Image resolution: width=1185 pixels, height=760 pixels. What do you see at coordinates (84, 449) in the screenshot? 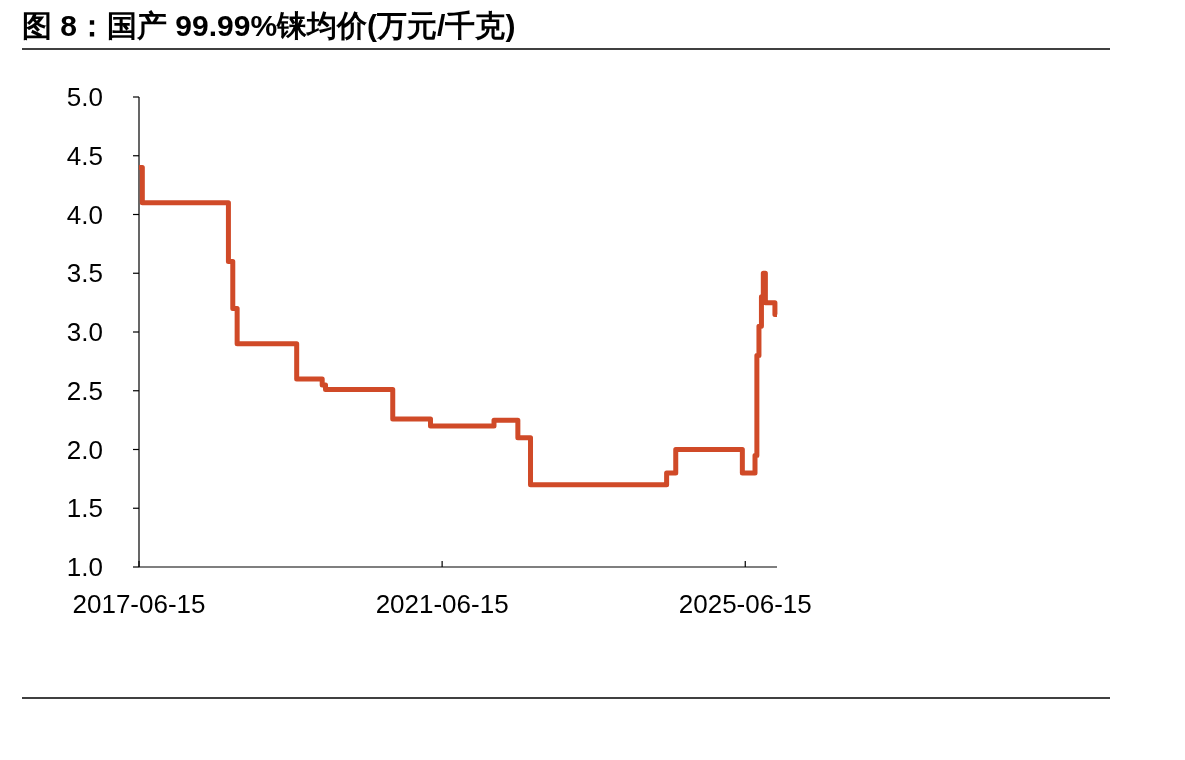
I see `y-tick-label: 2.0` at bounding box center [84, 449].